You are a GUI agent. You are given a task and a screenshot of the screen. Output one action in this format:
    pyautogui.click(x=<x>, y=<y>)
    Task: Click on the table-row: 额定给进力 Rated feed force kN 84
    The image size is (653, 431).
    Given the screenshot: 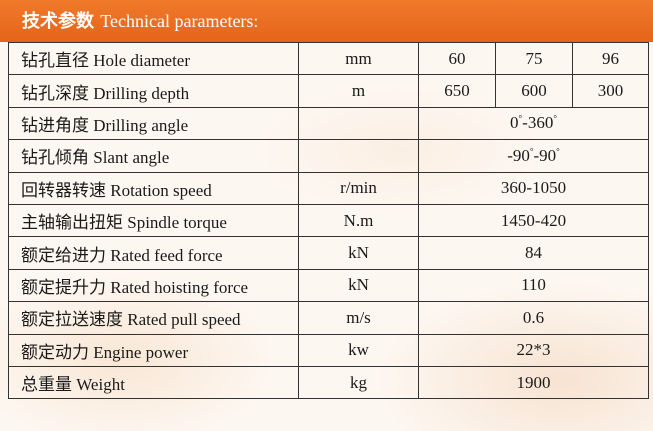 What is the action you would take?
    pyautogui.click(x=328, y=253)
    